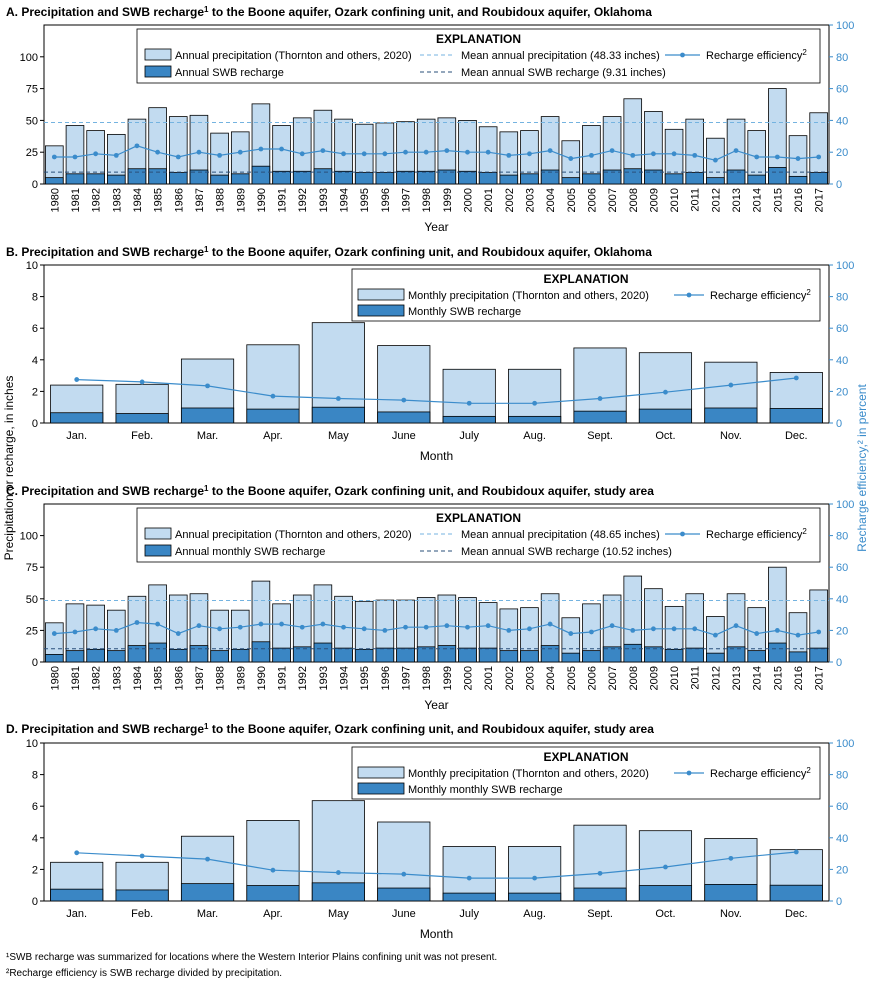 The image size is (873, 996). What do you see at coordinates (200, 200) in the screenshot?
I see `x-tick-label: 1987` at bounding box center [200, 200].